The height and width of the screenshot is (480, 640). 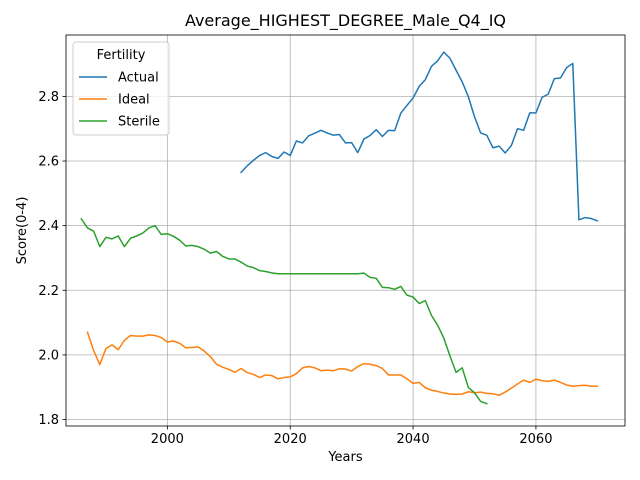 I want to click on y-tick-label: 2.4, so click(x=48, y=226).